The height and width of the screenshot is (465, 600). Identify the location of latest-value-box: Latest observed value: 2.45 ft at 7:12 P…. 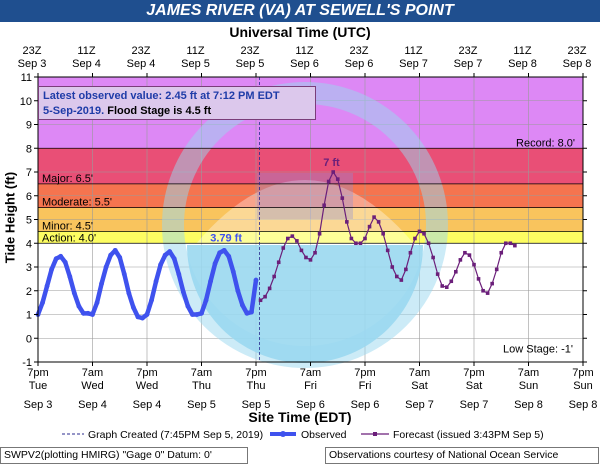
(177, 103).